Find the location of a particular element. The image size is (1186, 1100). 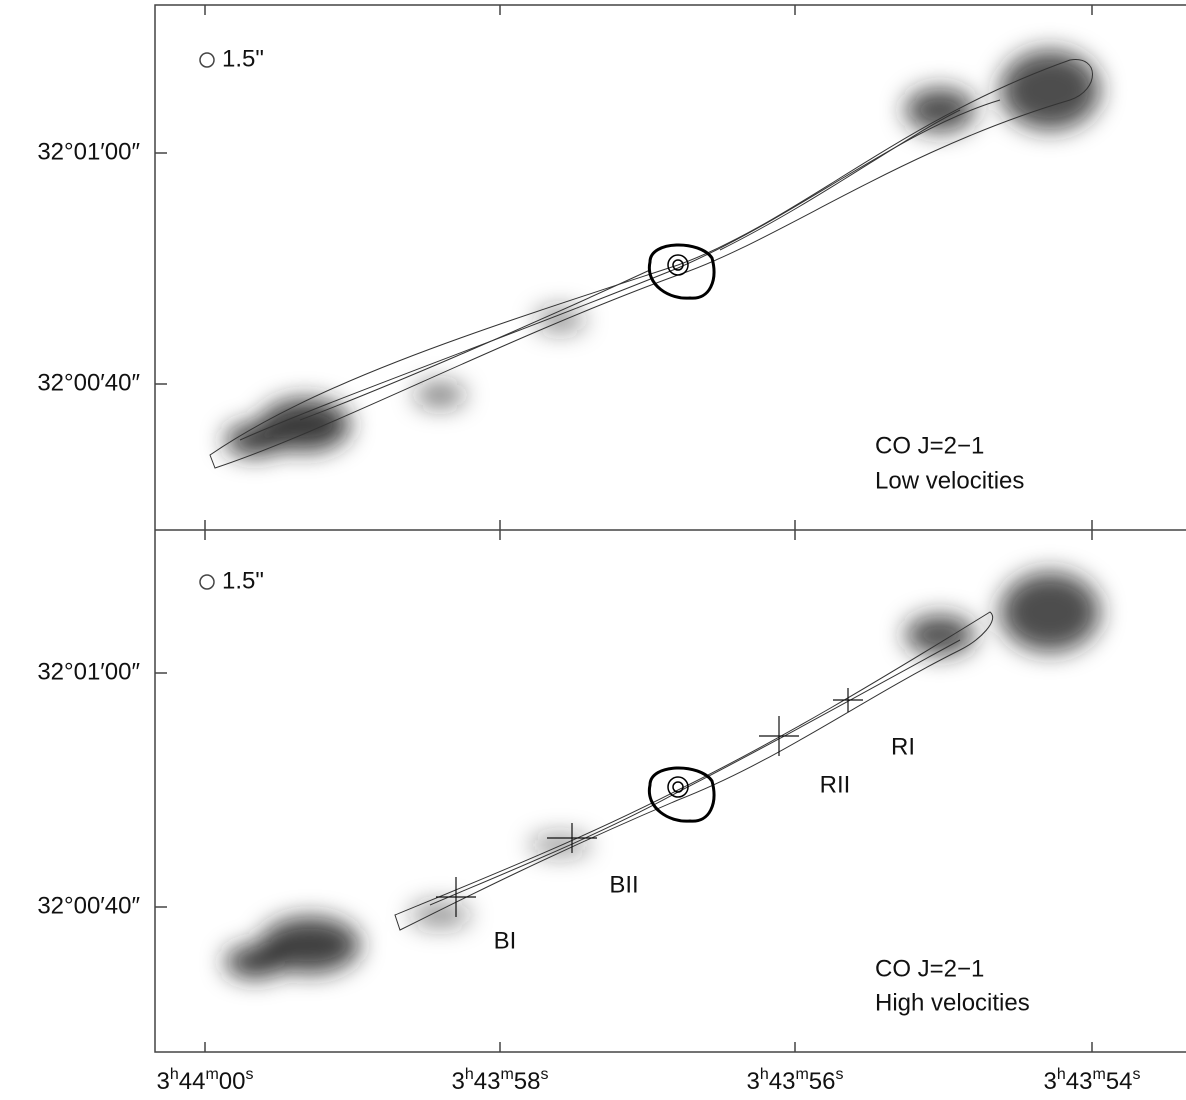

knot-label: RI is located at coordinates (903, 746).